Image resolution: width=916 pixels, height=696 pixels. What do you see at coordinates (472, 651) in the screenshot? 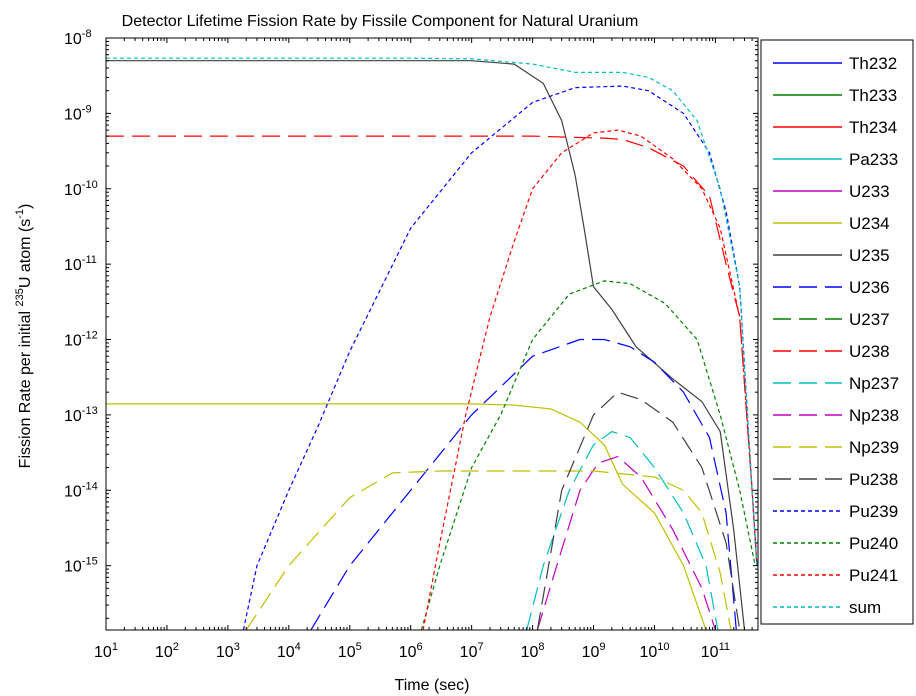
I see `x-tick-label: 10⁷` at bounding box center [472, 651].